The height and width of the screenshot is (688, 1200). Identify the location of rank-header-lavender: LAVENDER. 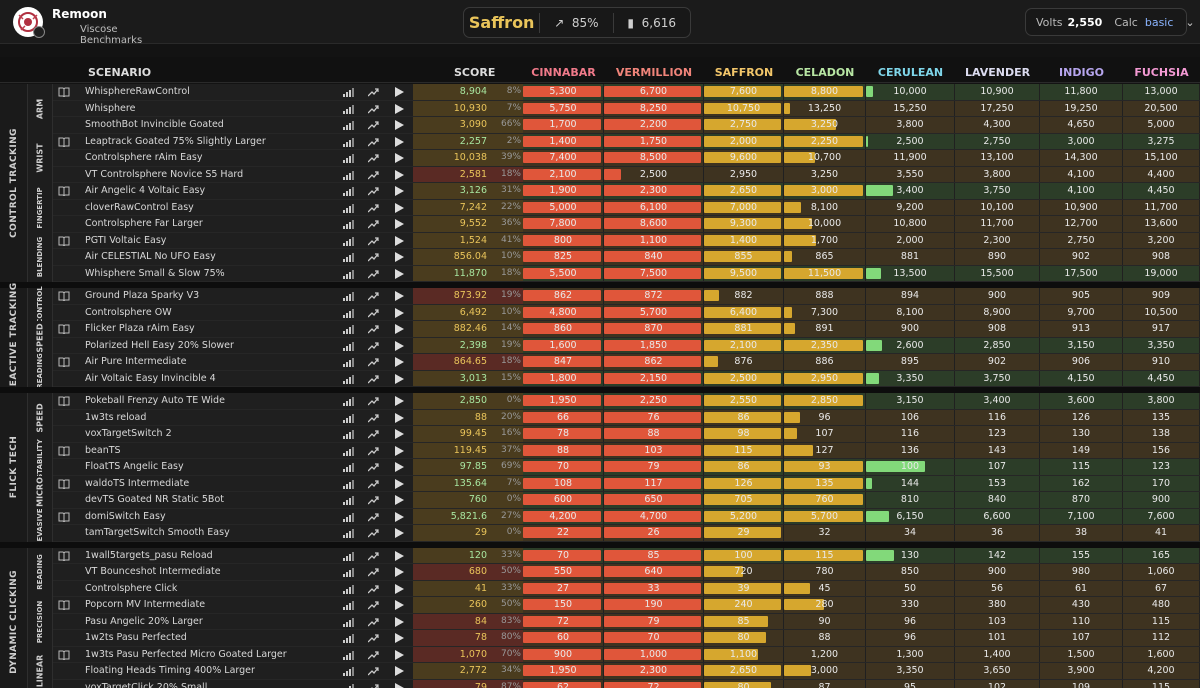
(997, 72).